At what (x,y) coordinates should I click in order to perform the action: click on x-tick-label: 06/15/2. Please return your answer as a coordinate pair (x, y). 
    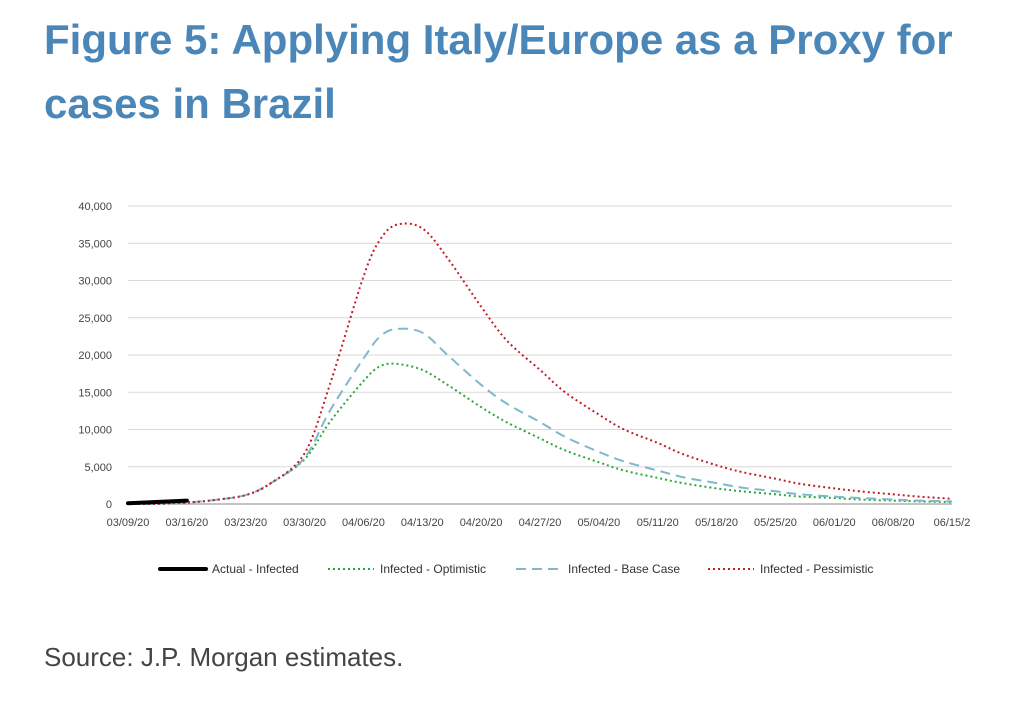
    Looking at the image, I should click on (952, 523).